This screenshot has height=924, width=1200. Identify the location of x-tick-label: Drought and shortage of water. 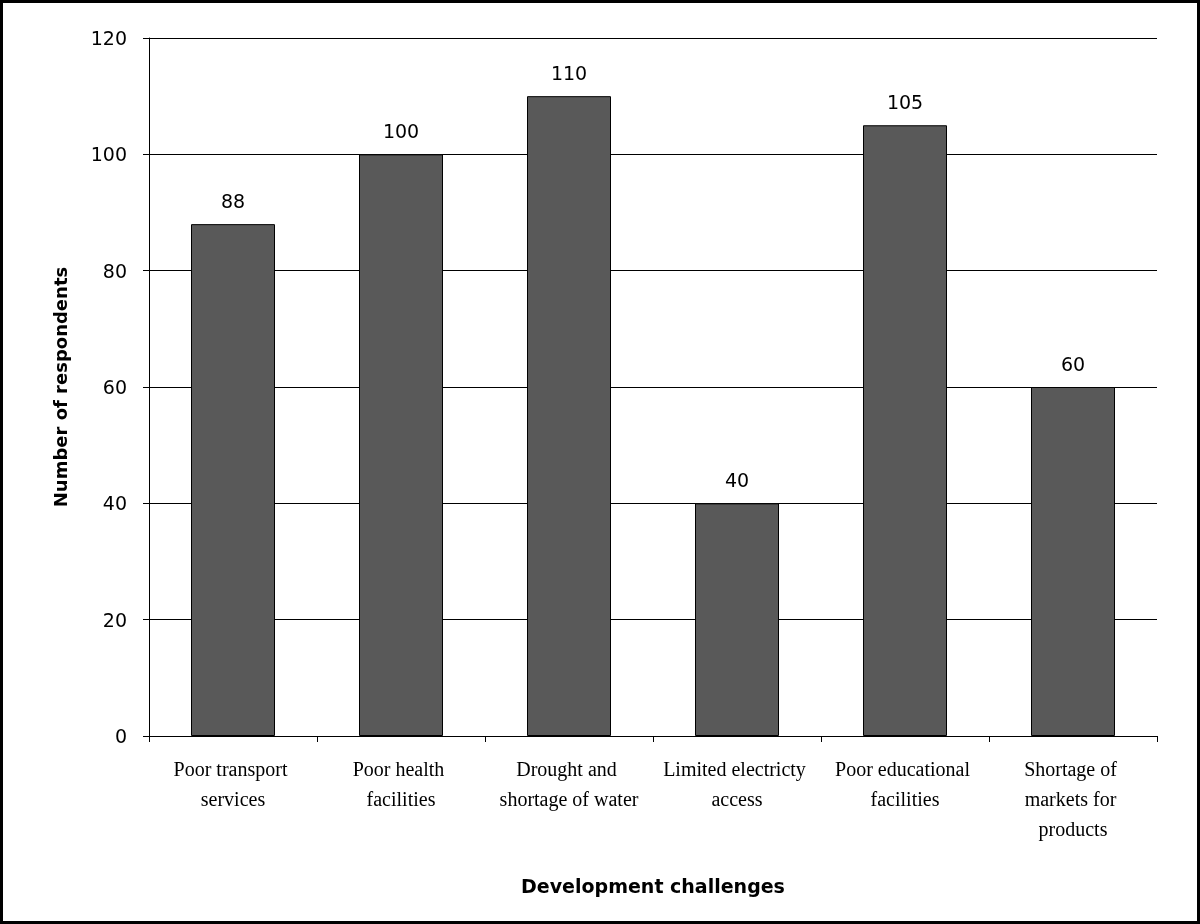
(569, 784).